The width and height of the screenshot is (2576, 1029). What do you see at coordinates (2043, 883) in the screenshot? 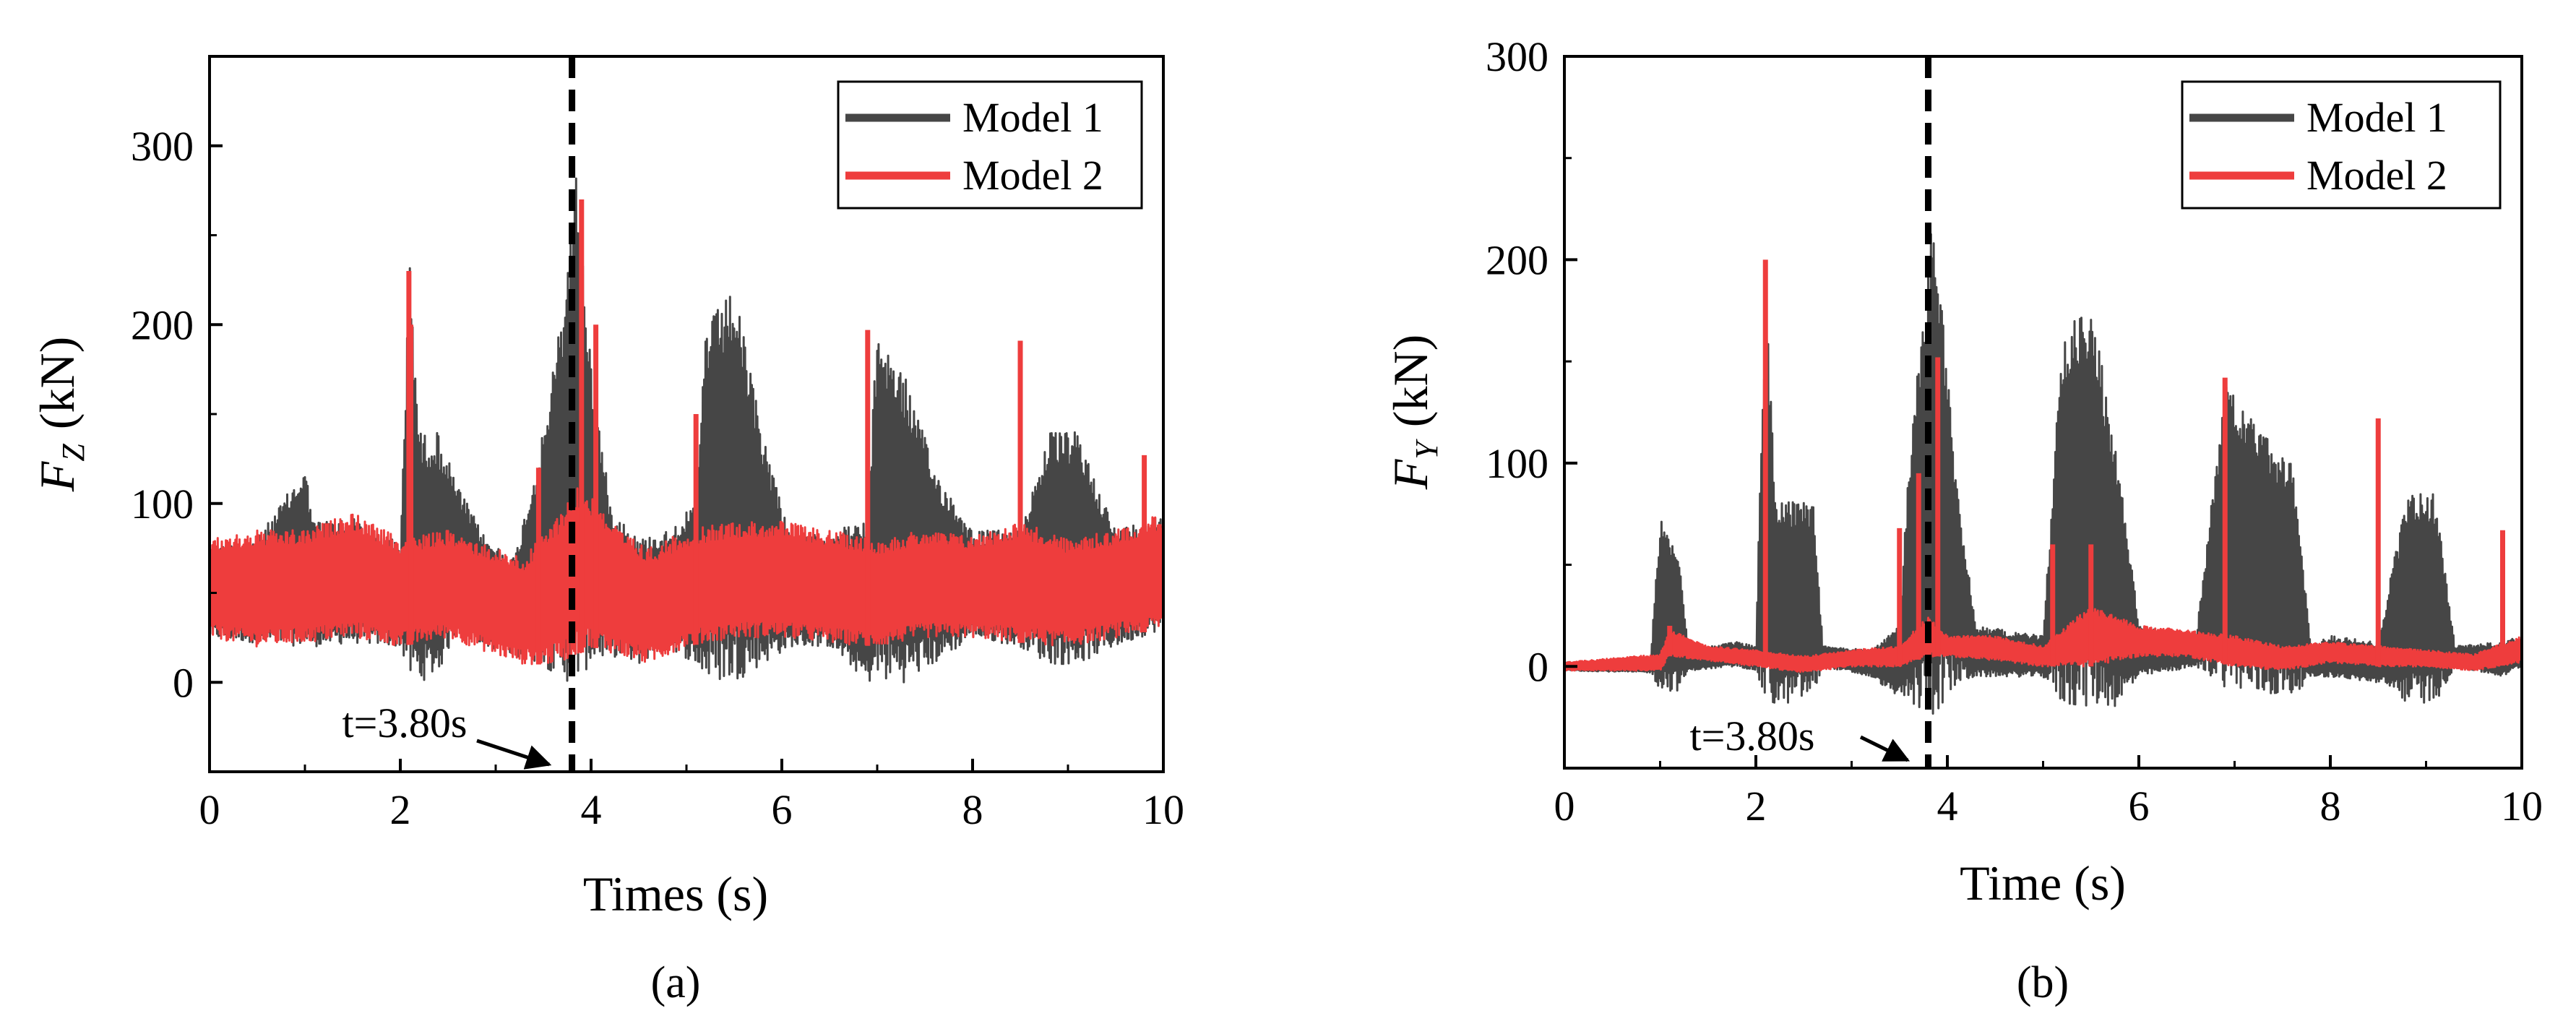
I see `x-axis-title-b: Time (s)` at bounding box center [2043, 883].